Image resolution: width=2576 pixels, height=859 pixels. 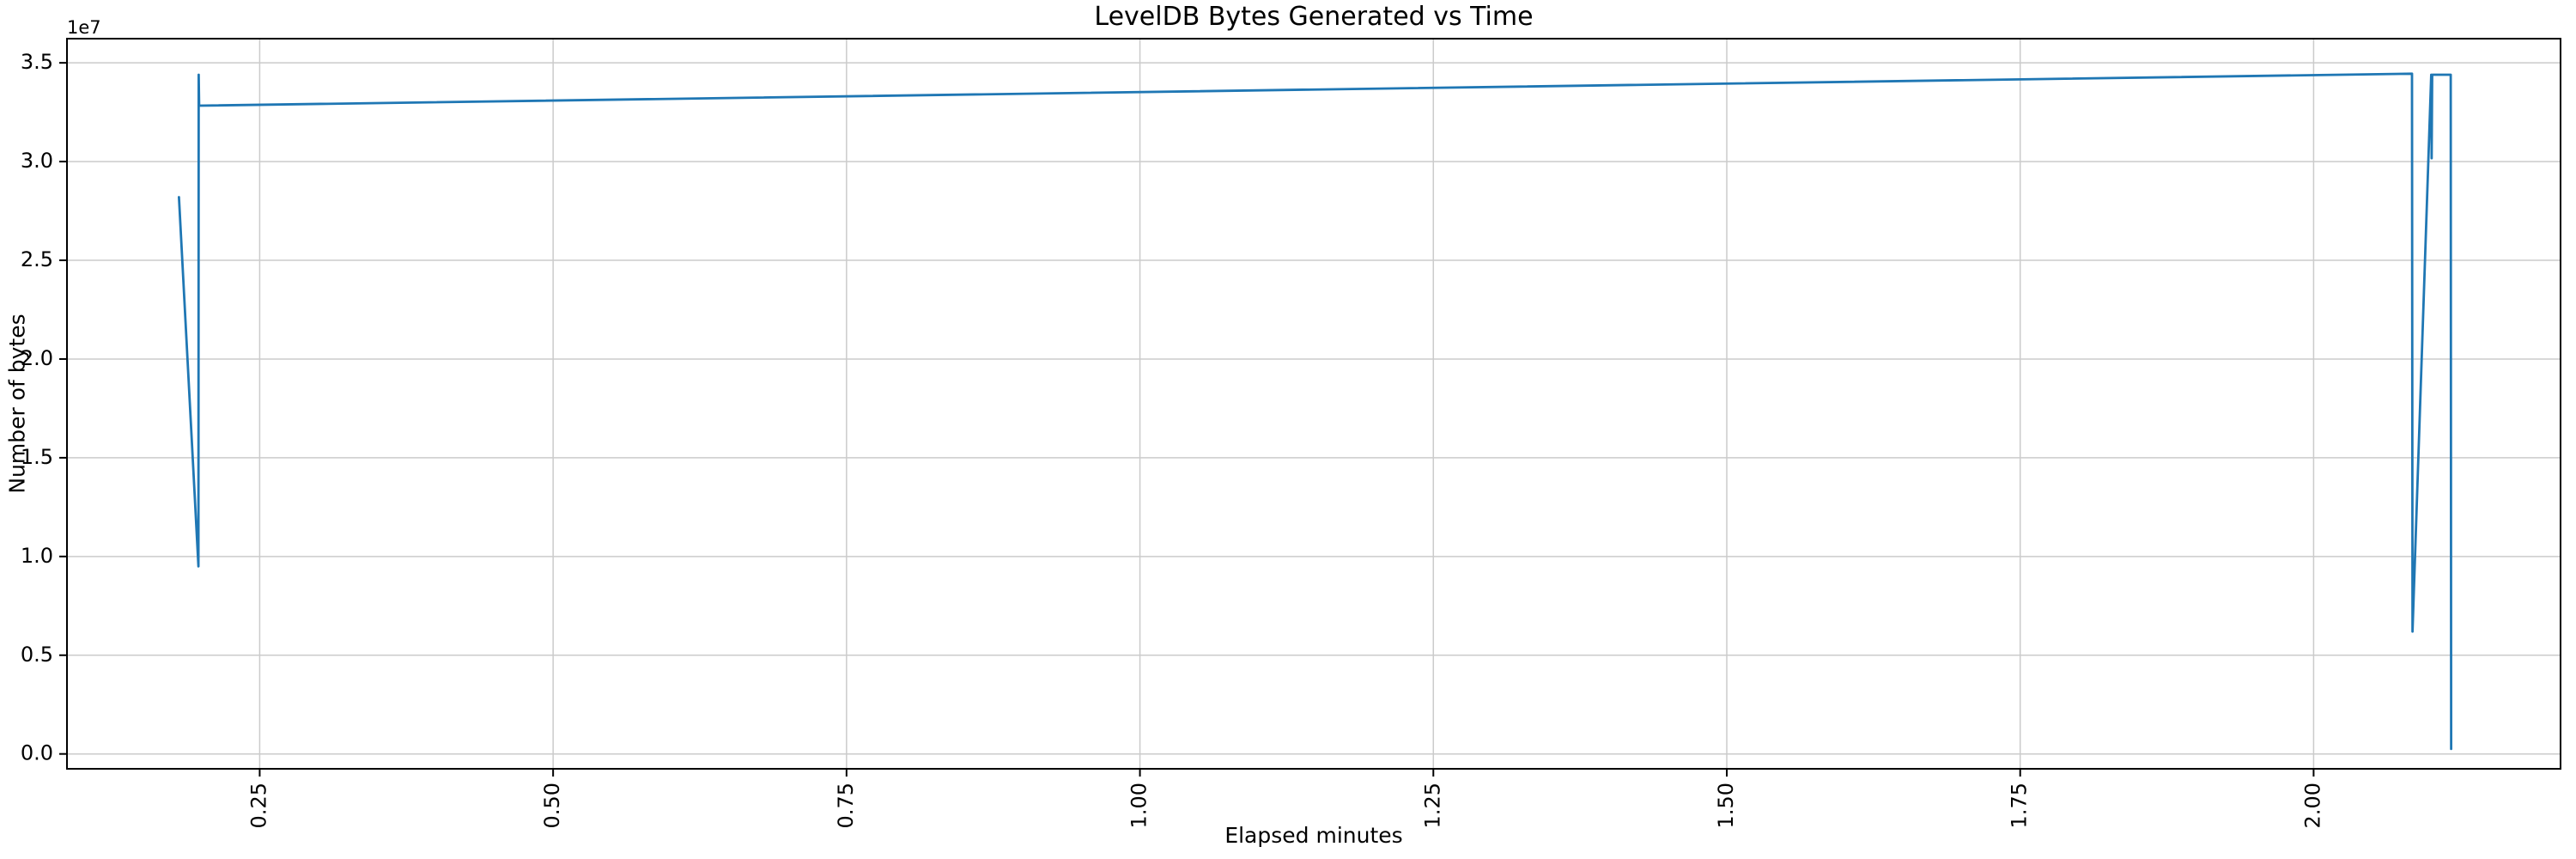 What do you see at coordinates (37, 556) in the screenshot?
I see `y-tick-label: 1.0` at bounding box center [37, 556].